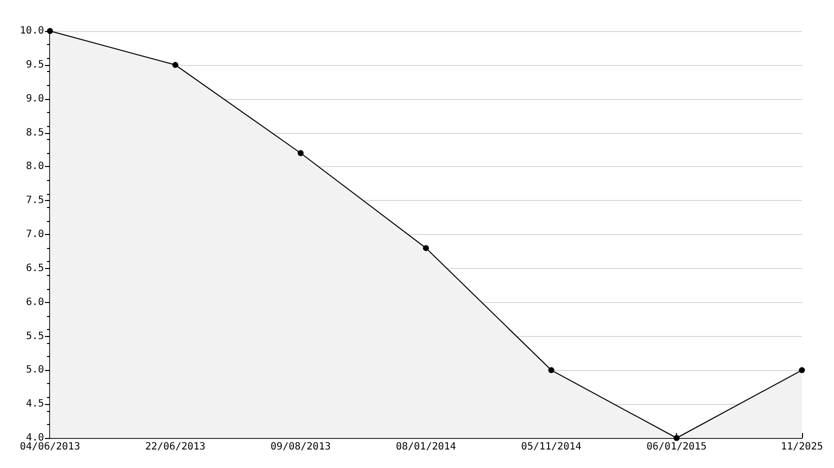 This screenshot has width=834, height=468. I want to click on y-tick-label: 5.0, so click(35, 370).